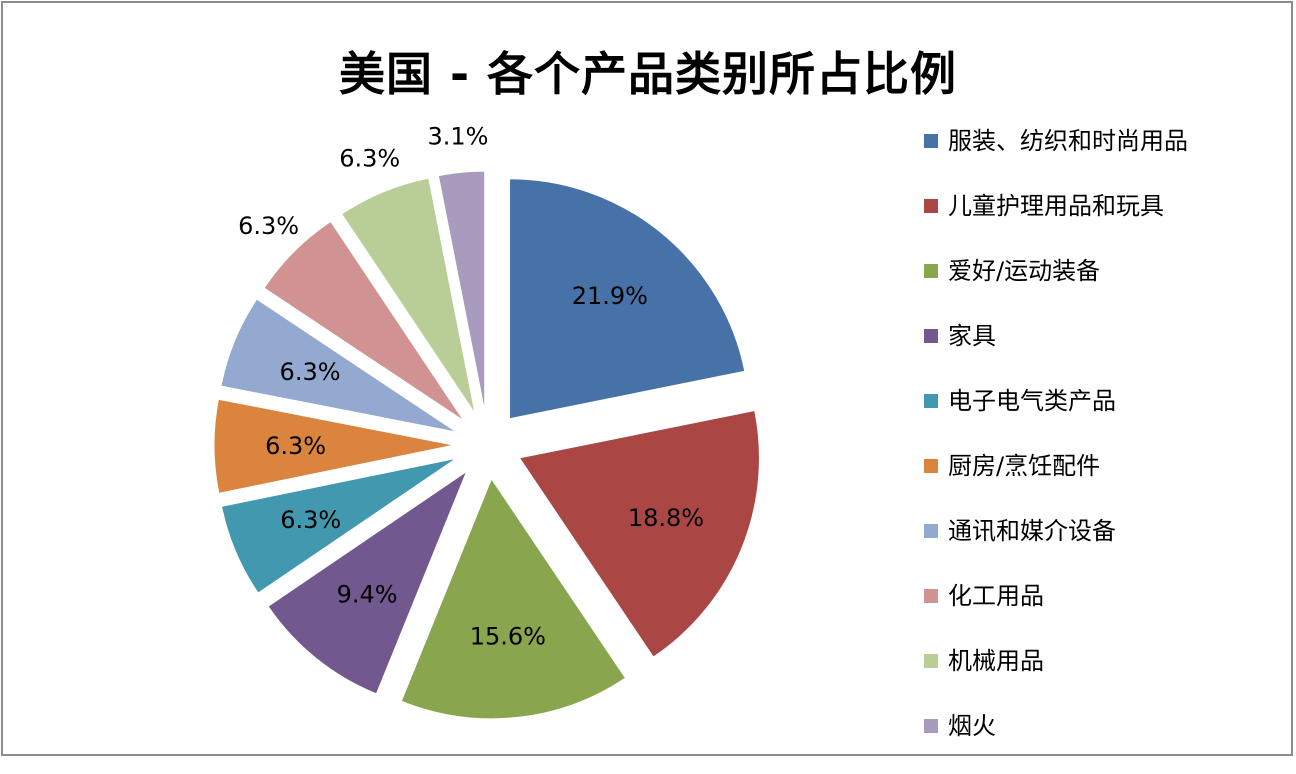 The image size is (1296, 774). Describe the element at coordinates (1056, 206) in the screenshot. I see `legend-label: 儿童护理用品和玩具` at that location.